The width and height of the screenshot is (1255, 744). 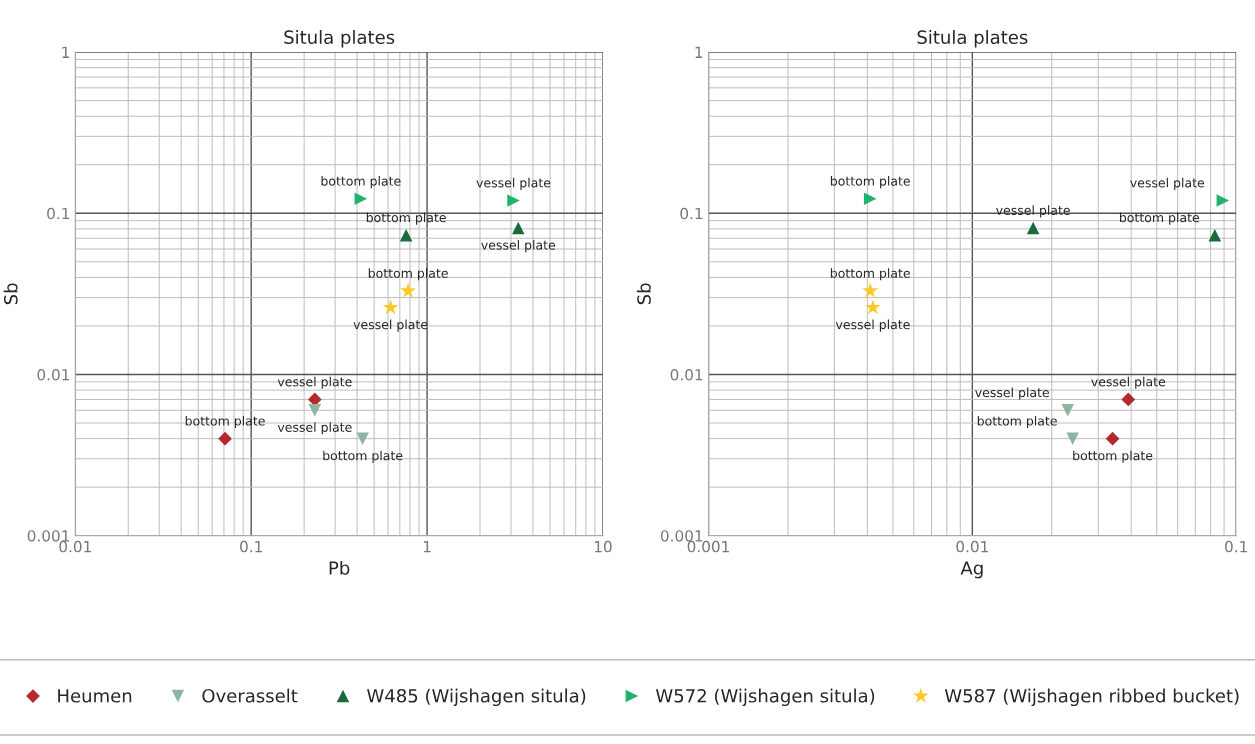 I want to click on x-tick-label: 1, so click(x=427, y=547).